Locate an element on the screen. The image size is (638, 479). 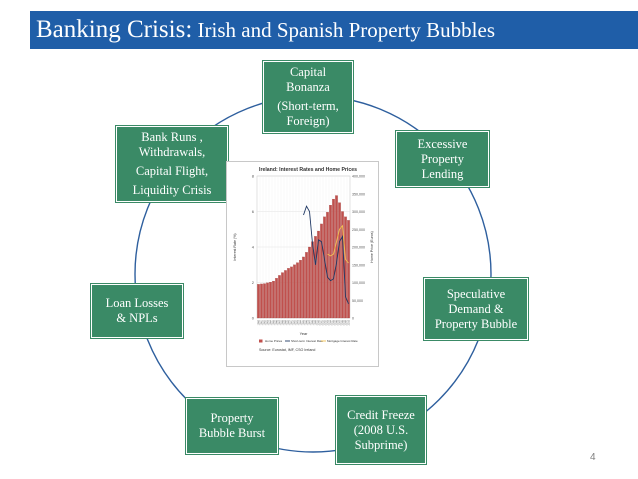
x-tick-label: 1995 is located at coordinates (303, 322).